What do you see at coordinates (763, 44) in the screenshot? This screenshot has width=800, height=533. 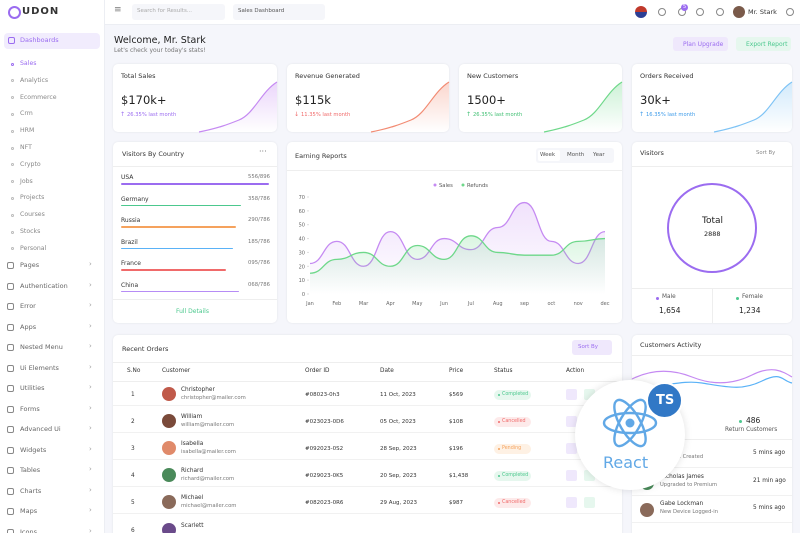 I see `button: Export Report` at bounding box center [763, 44].